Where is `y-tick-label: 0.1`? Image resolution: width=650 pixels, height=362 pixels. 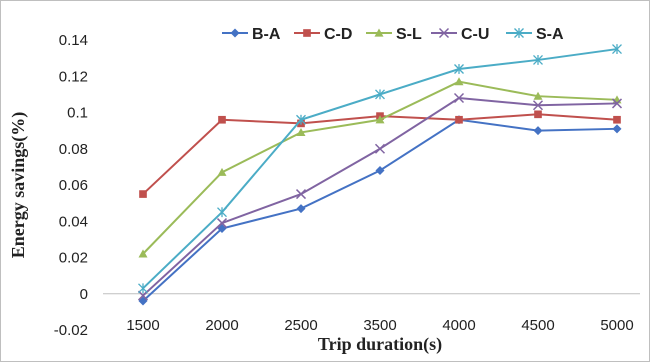 y-tick-label: 0.1 is located at coordinates (77, 113).